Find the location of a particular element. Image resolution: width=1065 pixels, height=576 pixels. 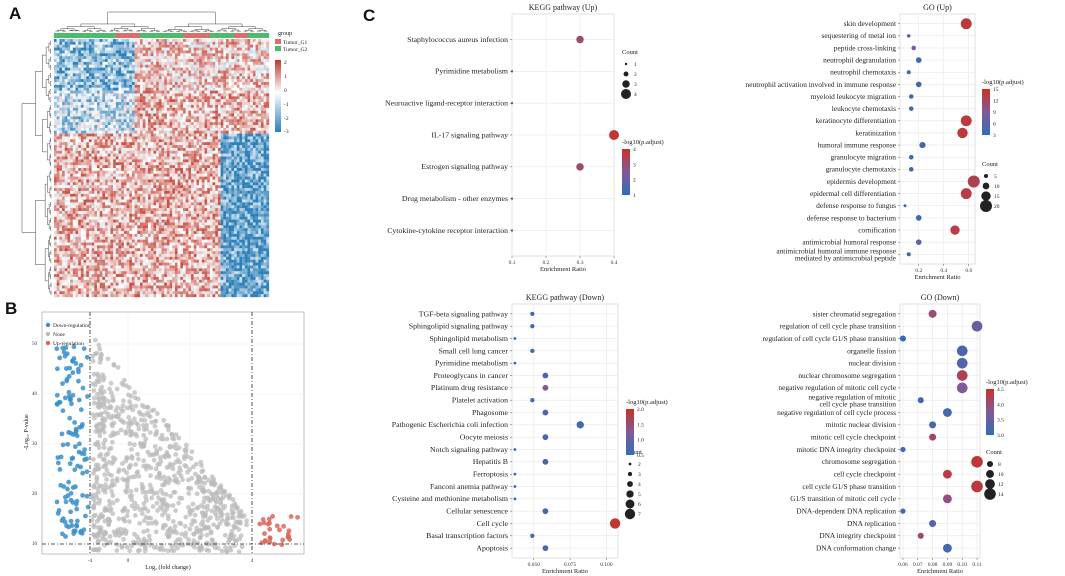

term-label: mitotic DNA integrity checkpoint is located at coordinates (846, 449).